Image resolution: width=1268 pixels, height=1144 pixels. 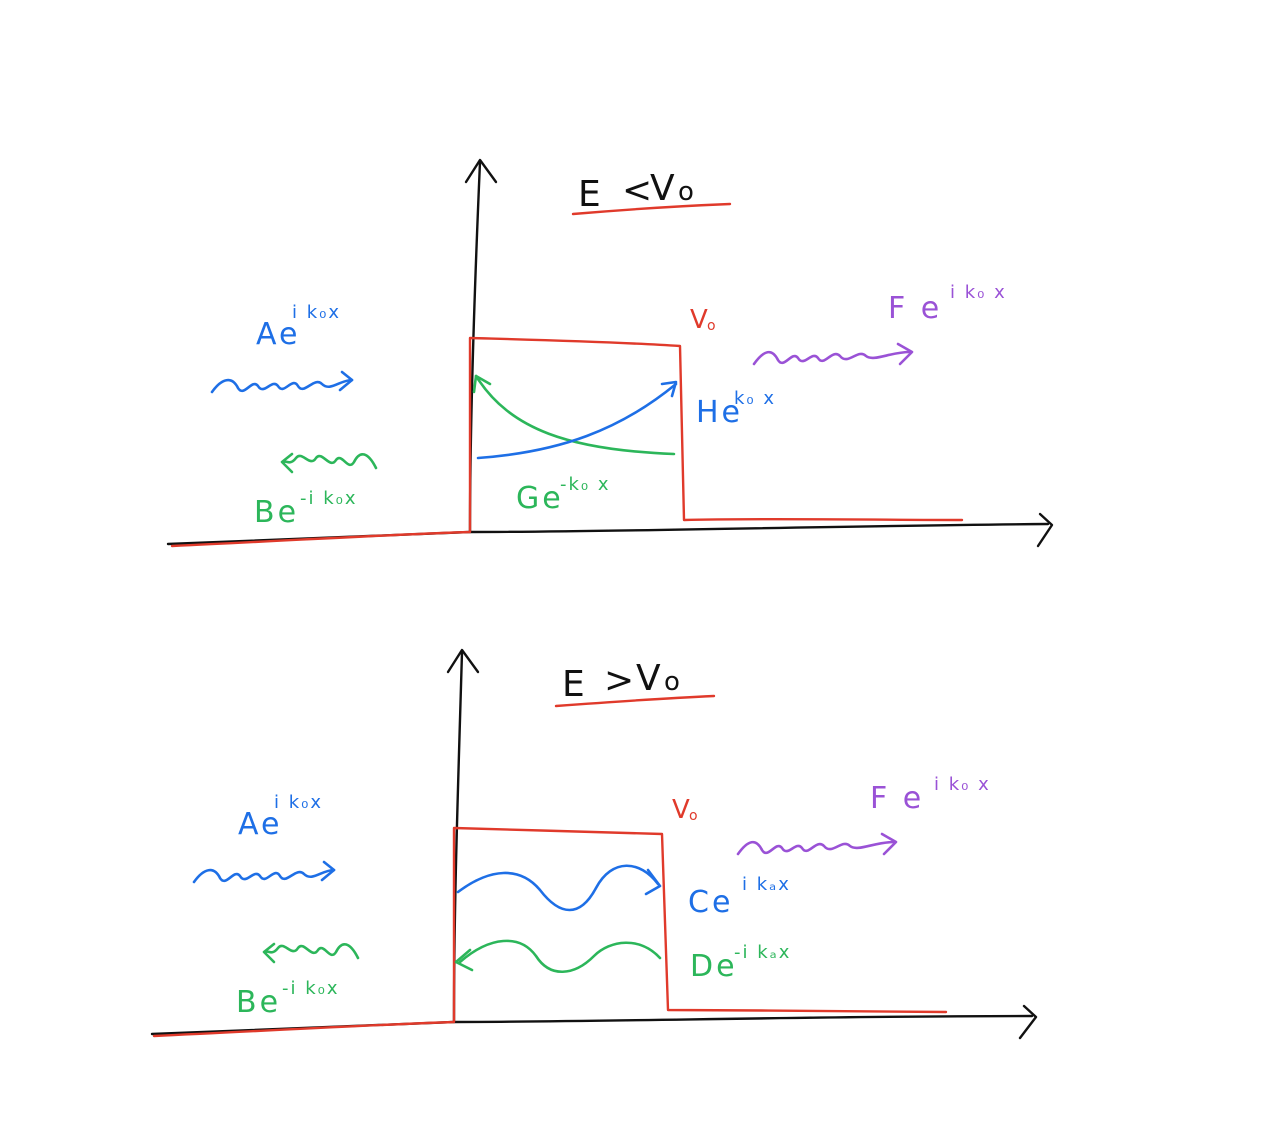 What do you see at coordinates (585, 484) in the screenshot?
I see `decaying-wave-exponent: -k₀ x` at bounding box center [585, 484].